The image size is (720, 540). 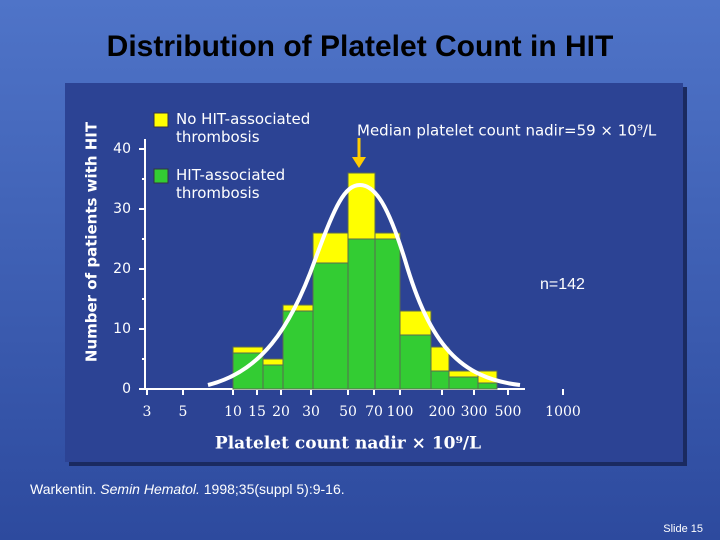 I want to click on x-tick-label: 50, so click(x=348, y=412).